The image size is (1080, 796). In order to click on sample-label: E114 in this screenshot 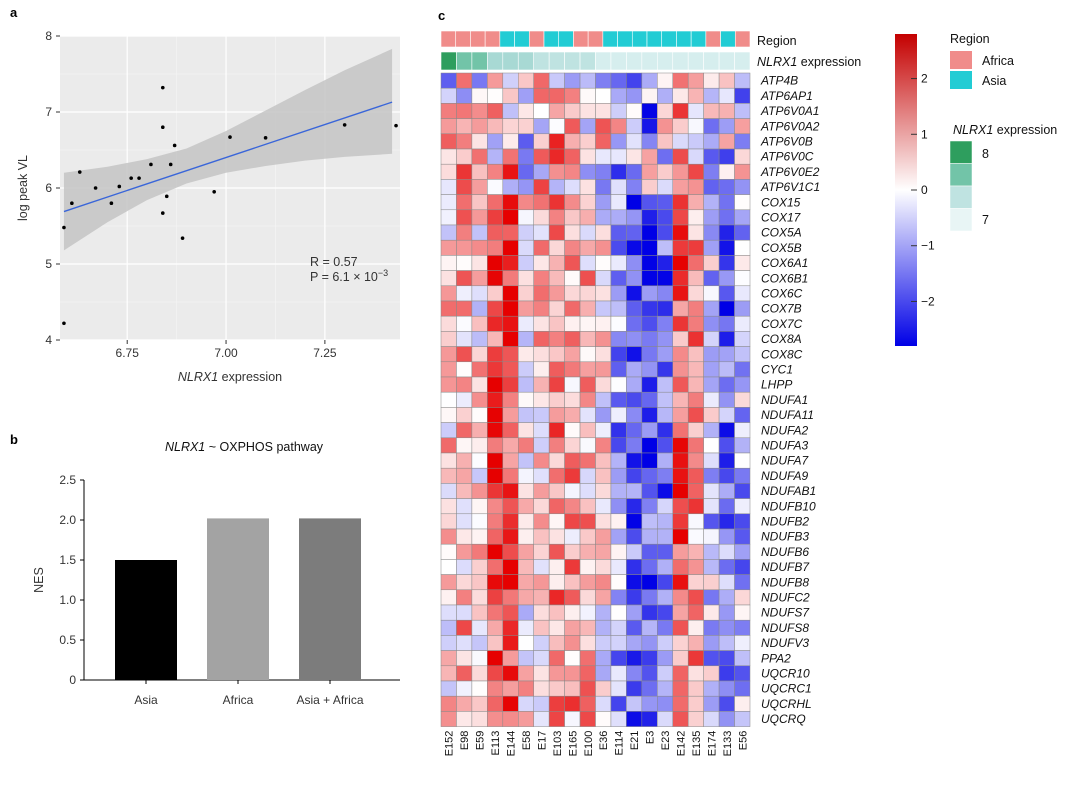, I will do `click(620, 743)`.